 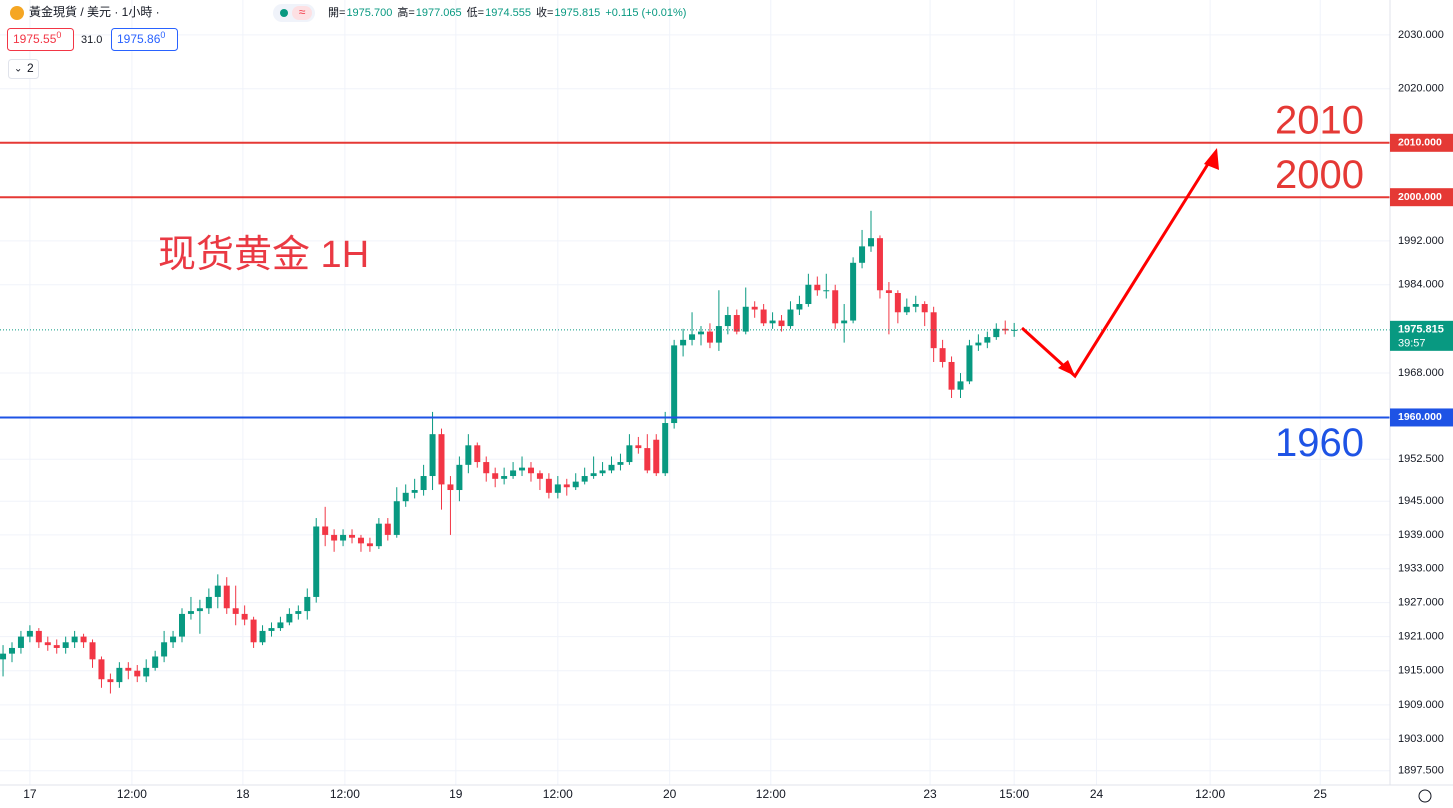 What do you see at coordinates (1421, 404) in the screenshot?
I see `price-axis` at bounding box center [1421, 404].